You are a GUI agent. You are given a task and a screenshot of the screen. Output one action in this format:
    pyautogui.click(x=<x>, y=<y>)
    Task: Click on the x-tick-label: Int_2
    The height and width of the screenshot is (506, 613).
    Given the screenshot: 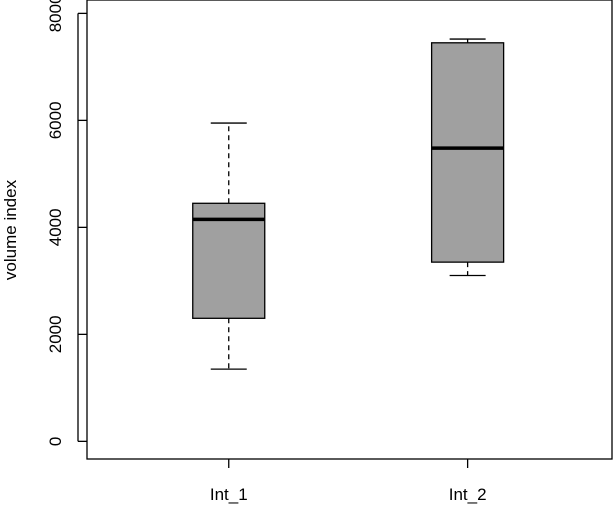 What is the action you would take?
    pyautogui.click(x=468, y=494)
    